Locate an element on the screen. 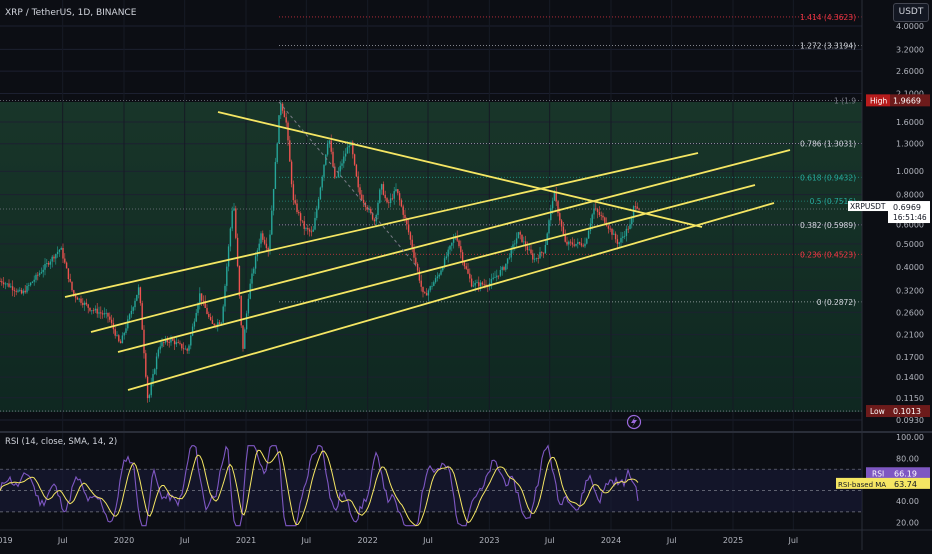 The image size is (932, 554). badge-price: 0.6969 is located at coordinates (907, 207).